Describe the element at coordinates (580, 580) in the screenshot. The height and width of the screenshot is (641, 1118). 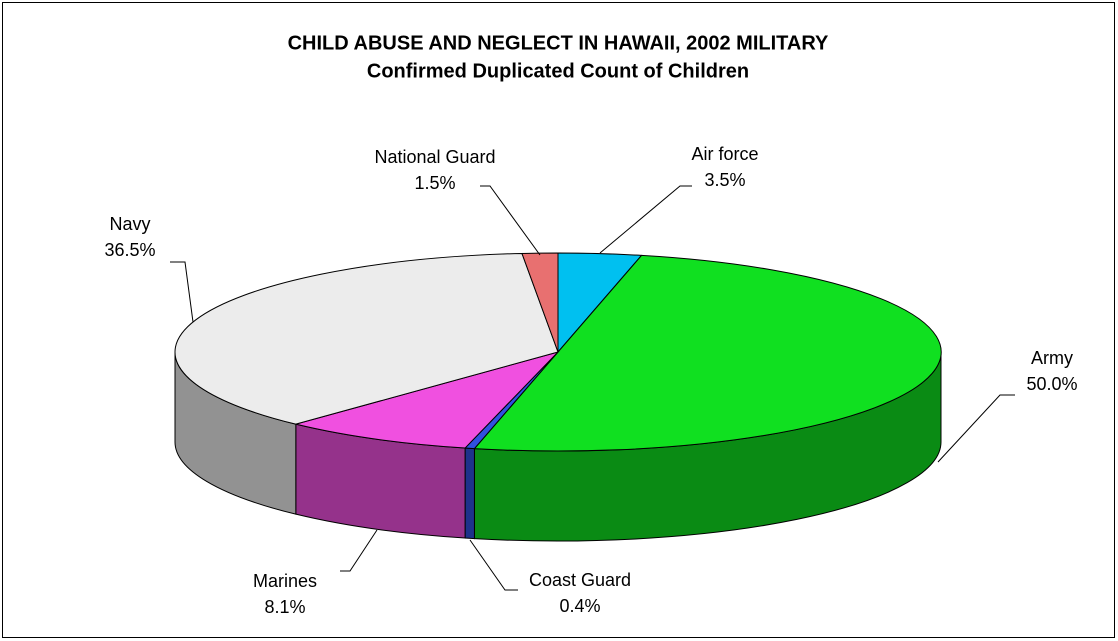
I see `category-label: Coast Guard` at that location.